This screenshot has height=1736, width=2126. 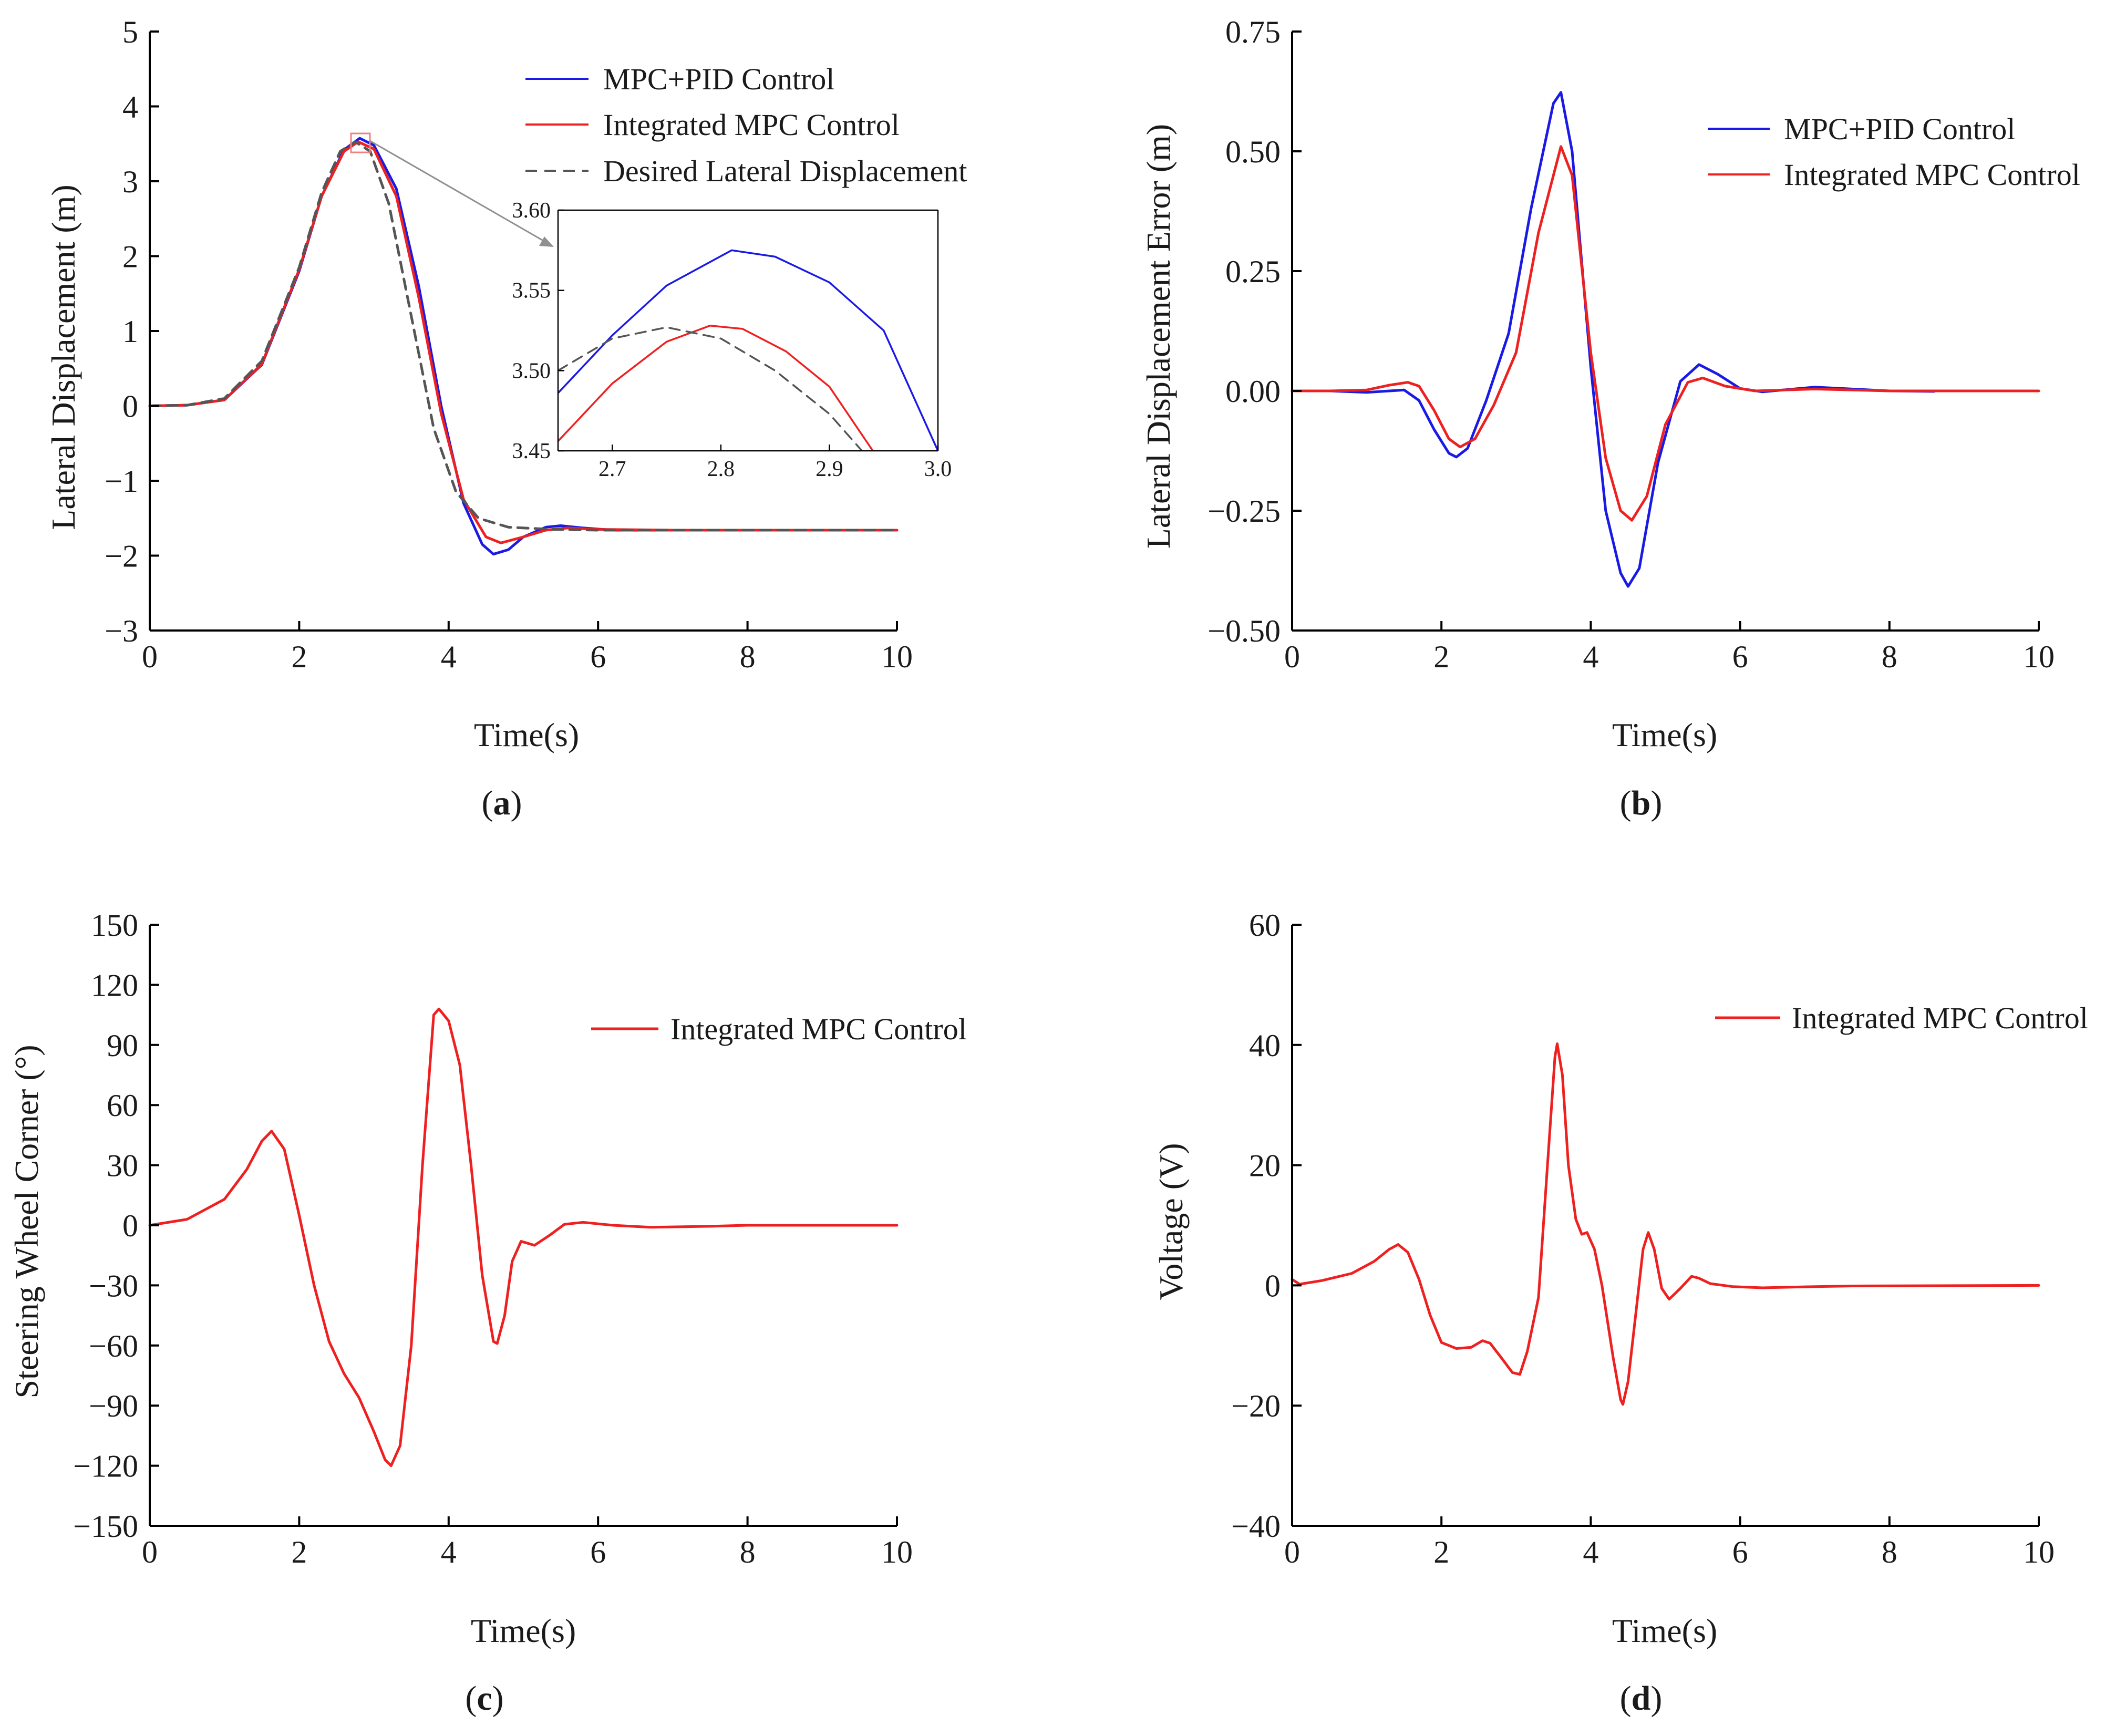 I want to click on panel-c-x-axis-title: Time(s), so click(x=523, y=1631).